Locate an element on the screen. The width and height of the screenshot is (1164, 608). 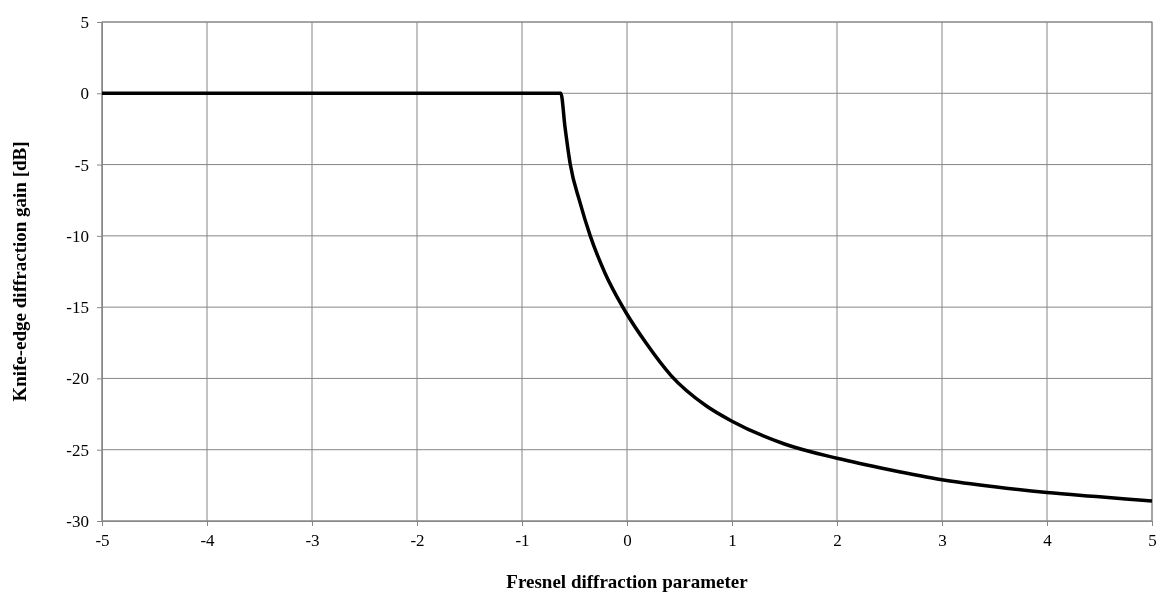
y-tick-label: -5 is located at coordinates (81, 165).